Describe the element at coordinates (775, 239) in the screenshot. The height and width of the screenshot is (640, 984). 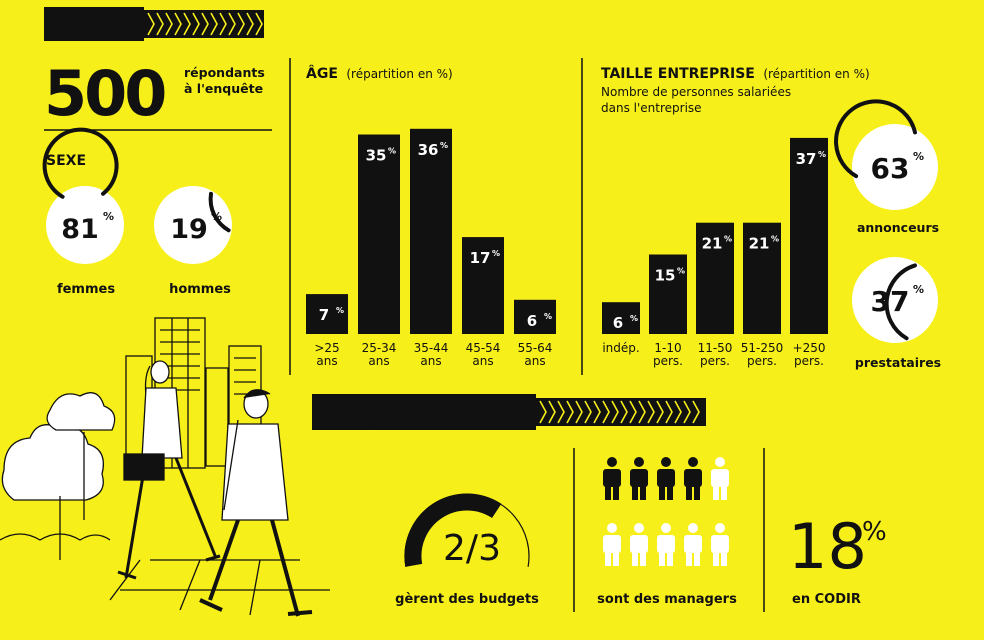
I see `size-bar-unit-3: %` at that location.